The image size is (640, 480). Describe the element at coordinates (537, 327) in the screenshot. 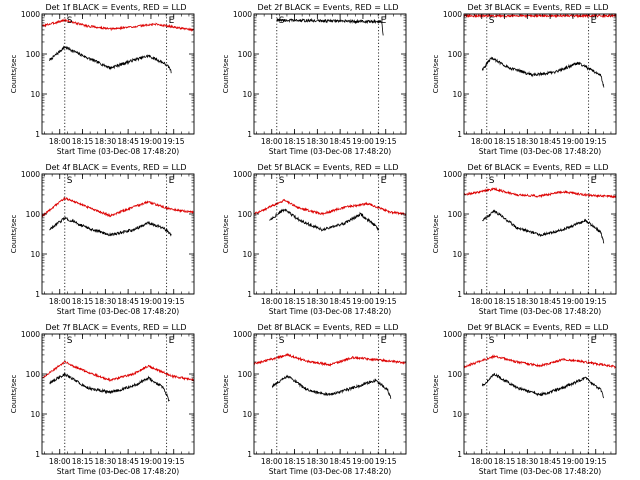

I see `panel-title: Det 9f BLACK = Events, RED = LLD` at that location.